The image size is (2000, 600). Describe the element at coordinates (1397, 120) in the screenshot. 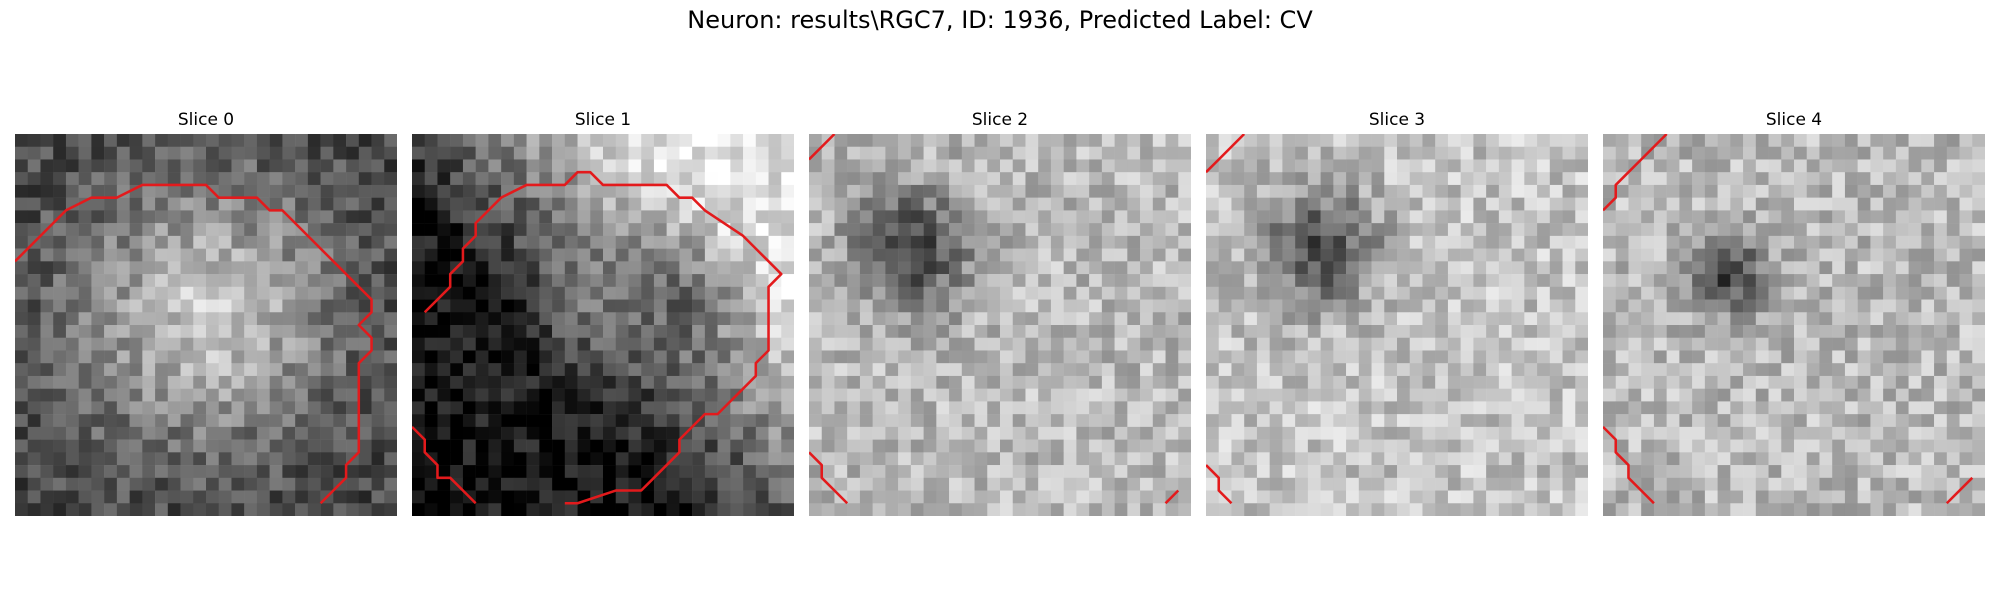

I see `slice-title-3: Slice 3` at that location.